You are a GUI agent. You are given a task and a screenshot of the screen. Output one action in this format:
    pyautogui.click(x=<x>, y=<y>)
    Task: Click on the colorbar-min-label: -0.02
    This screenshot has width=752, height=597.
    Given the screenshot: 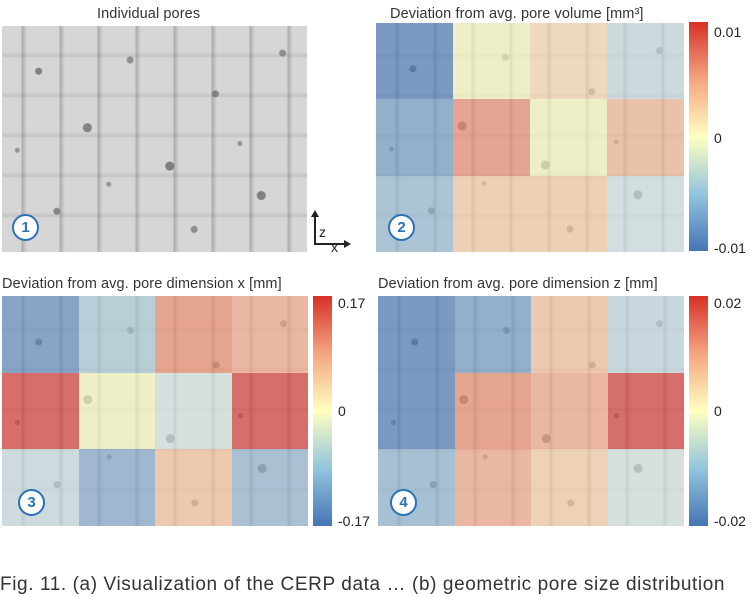 What is the action you would take?
    pyautogui.click(x=730, y=521)
    